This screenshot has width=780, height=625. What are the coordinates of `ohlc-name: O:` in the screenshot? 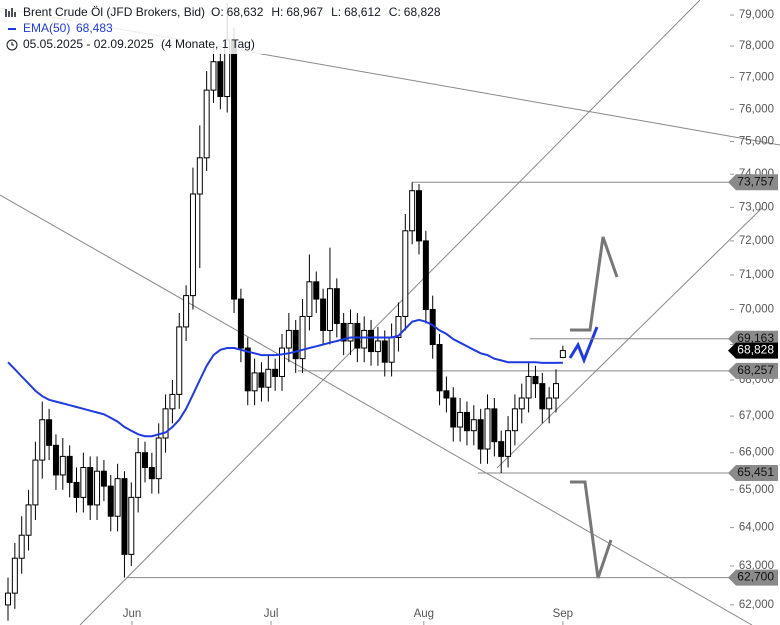 It's located at (217, 12).